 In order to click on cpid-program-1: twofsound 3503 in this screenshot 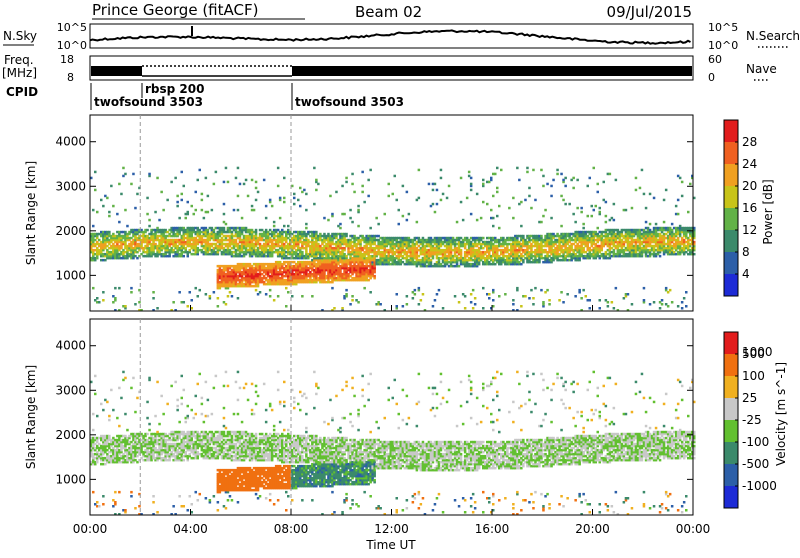, I will do `click(148, 102)`.